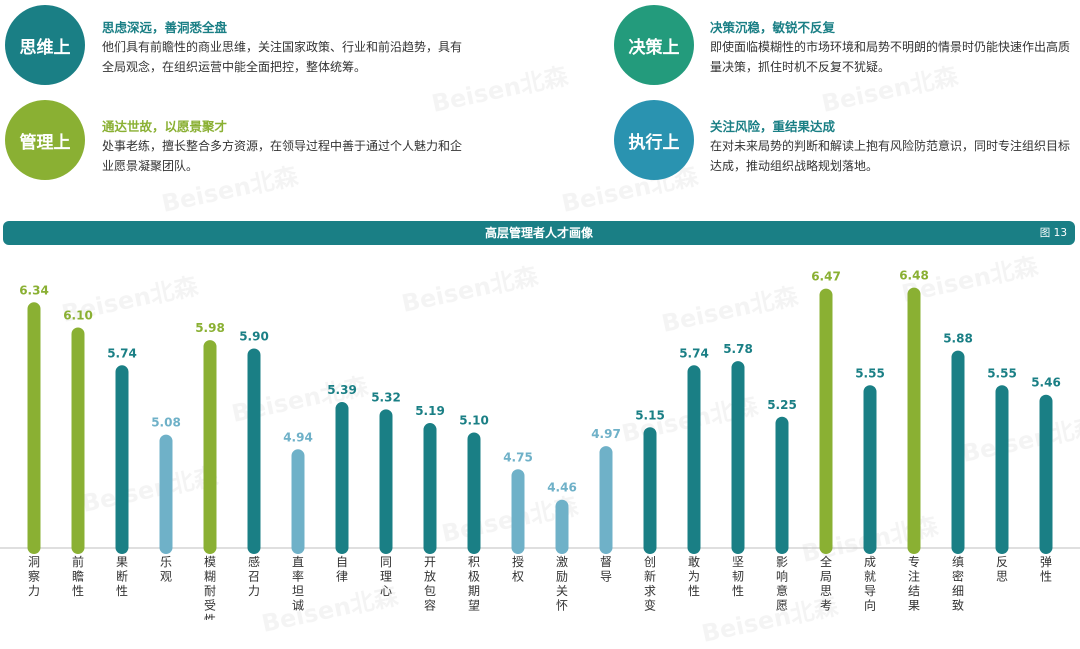 The image size is (1080, 649). I want to click on figure-number: 图 13, so click(1053, 233).